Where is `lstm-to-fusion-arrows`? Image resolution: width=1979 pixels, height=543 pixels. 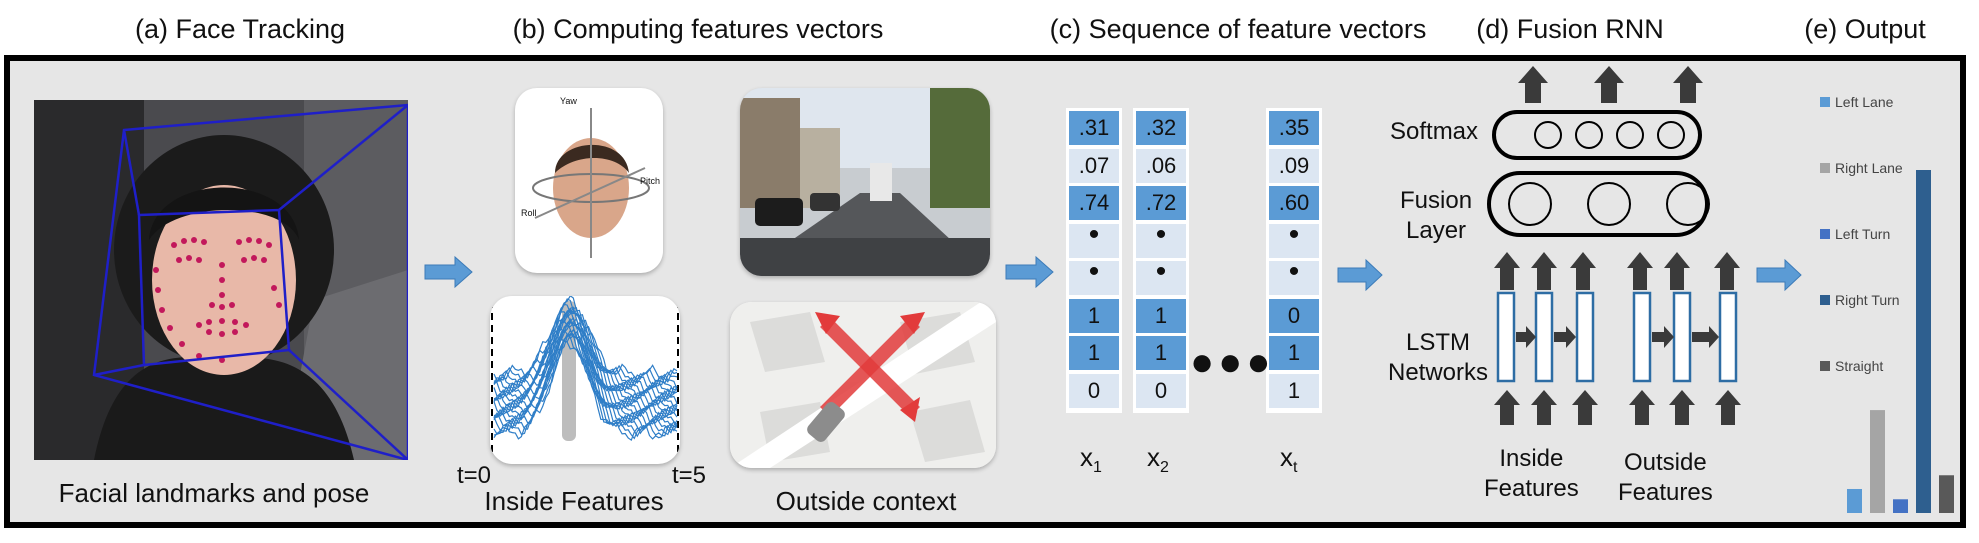
lstm-to-fusion-arrows is located at coordinates (1617, 271).